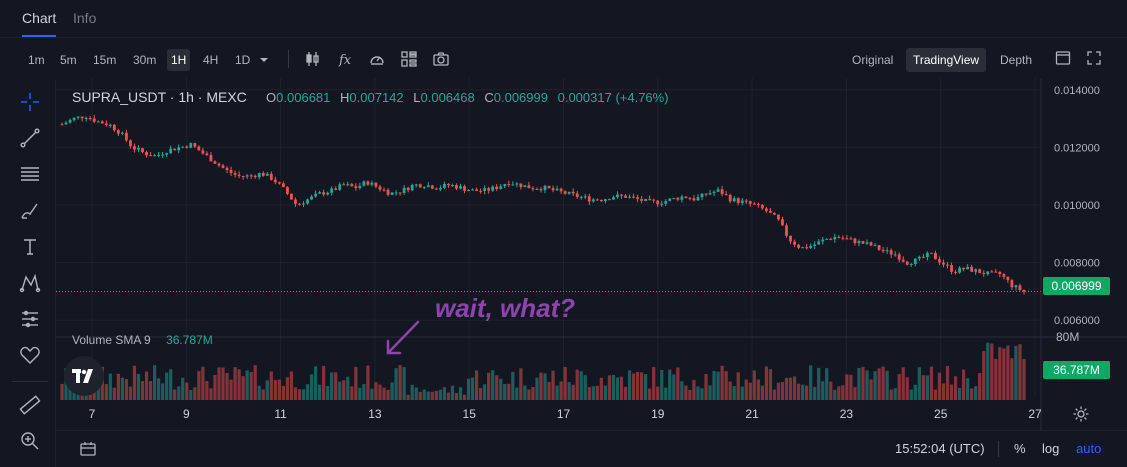 This screenshot has width=1127, height=467. What do you see at coordinates (30, 355) in the screenshot?
I see `heart-icon` at bounding box center [30, 355].